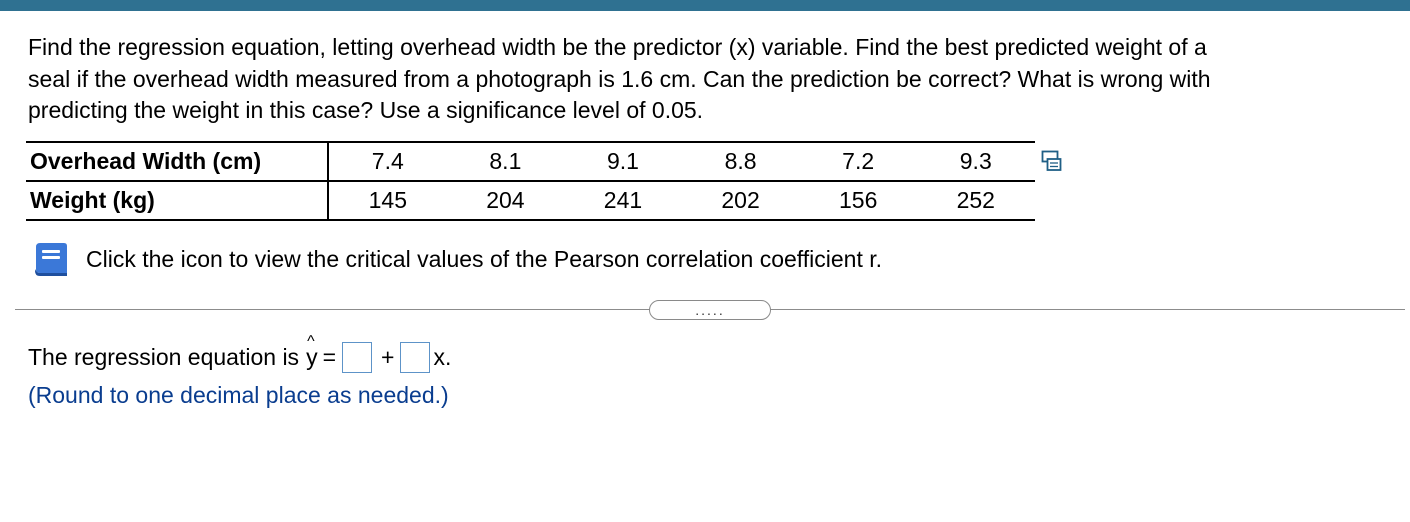 Image resolution: width=1410 pixels, height=522 pixels. What do you see at coordinates (623, 161) in the screenshot?
I see `table-cell: 9.1` at bounding box center [623, 161].